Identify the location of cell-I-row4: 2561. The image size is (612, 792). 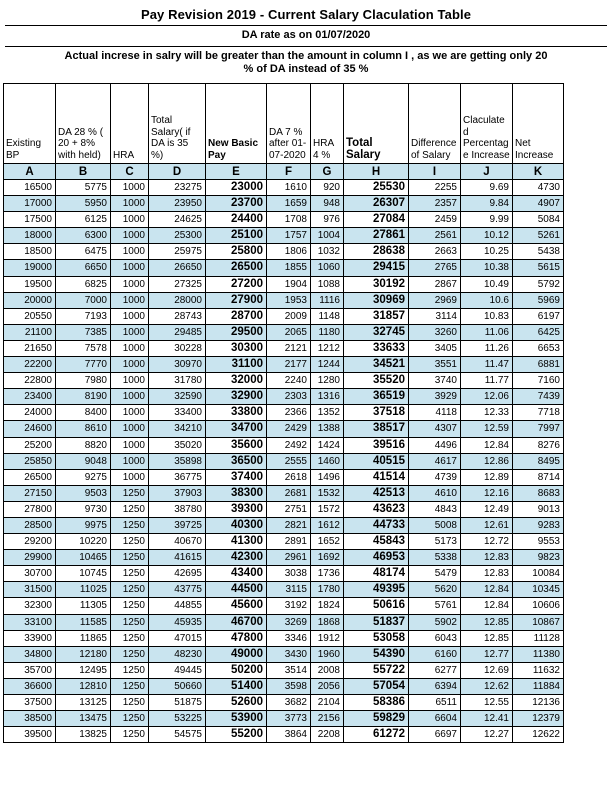
(434, 236).